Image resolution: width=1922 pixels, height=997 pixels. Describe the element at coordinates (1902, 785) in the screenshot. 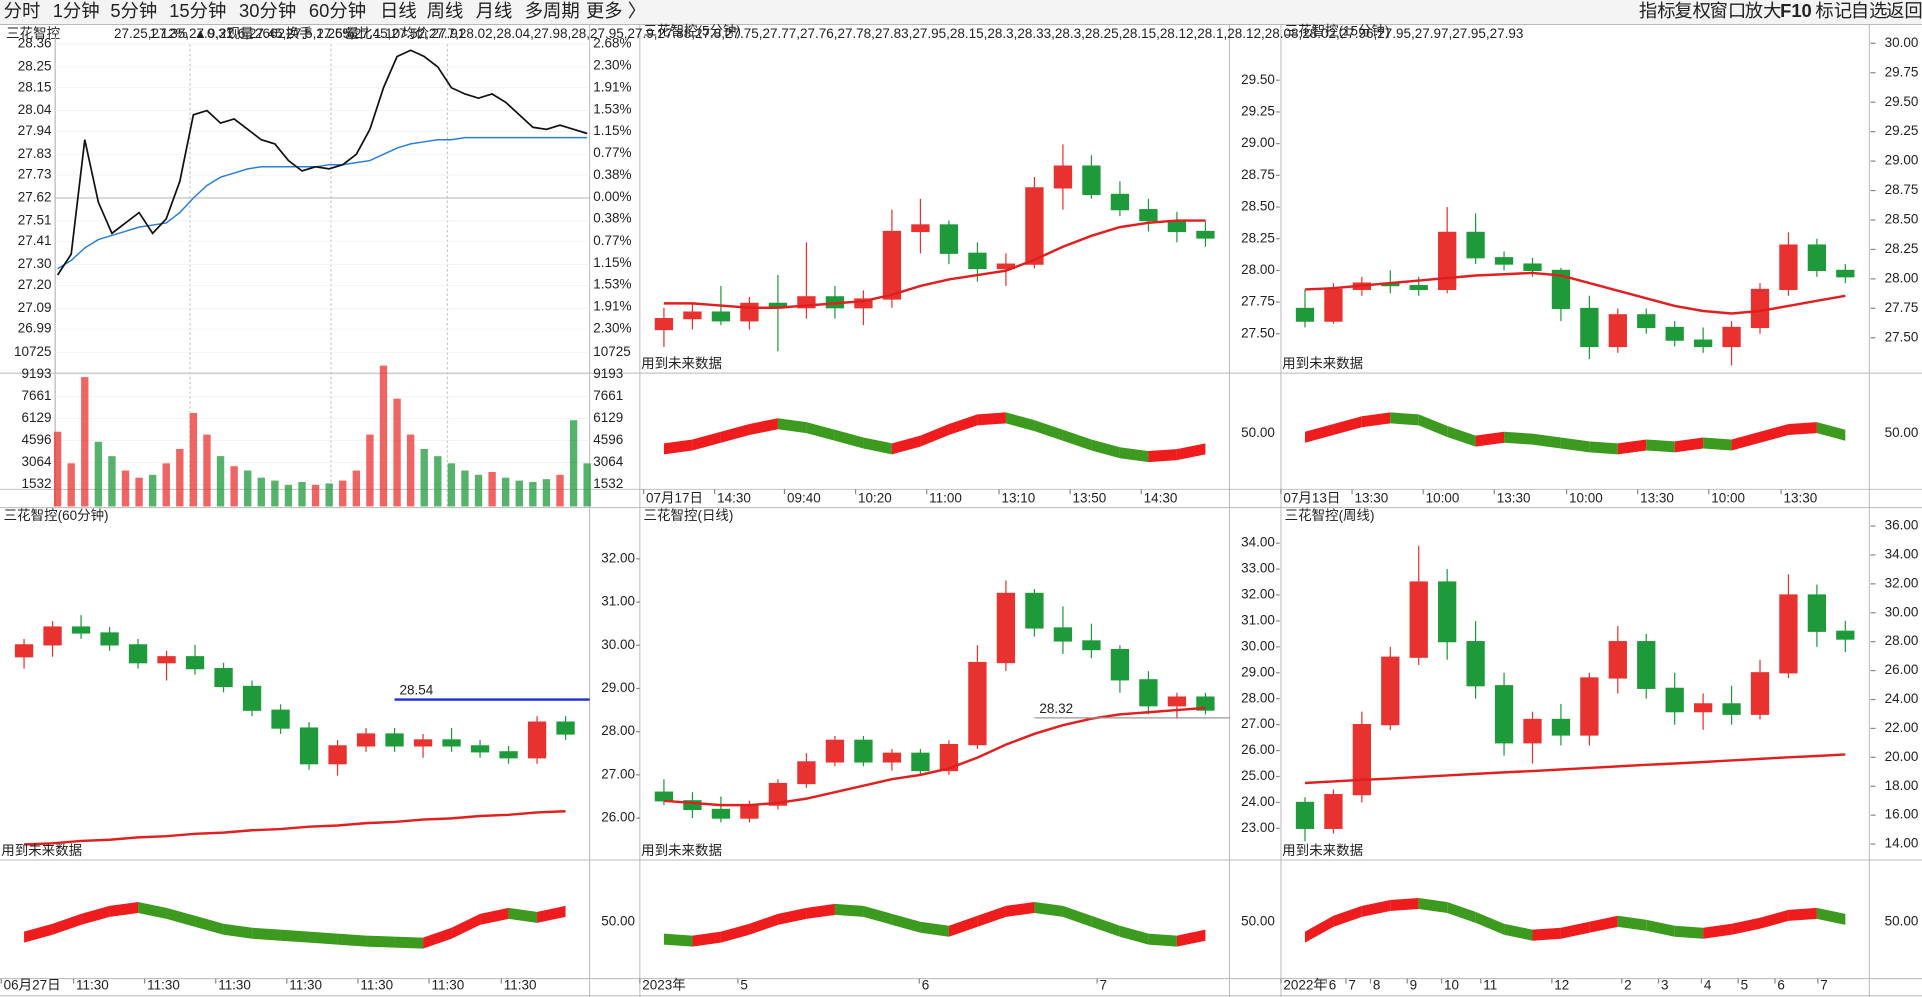

I see `right-tick-label: 18.00` at that location.